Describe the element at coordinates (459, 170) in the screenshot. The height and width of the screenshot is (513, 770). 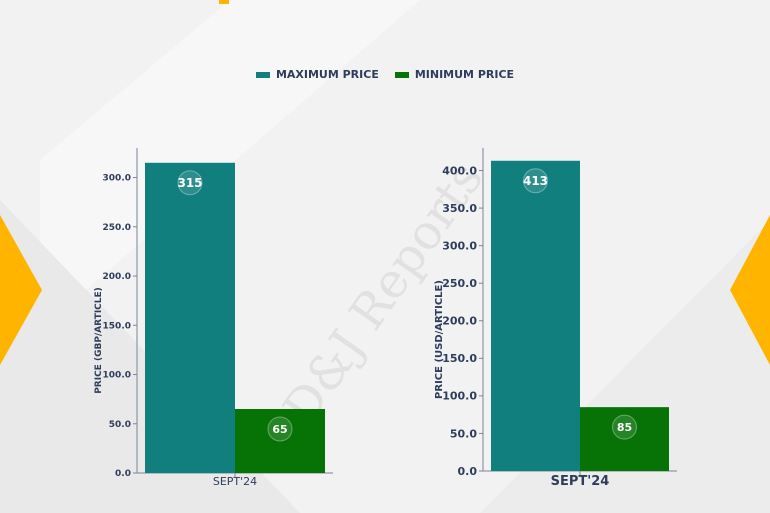
I see `chart-2-y-tick-label: 400.0` at that location.